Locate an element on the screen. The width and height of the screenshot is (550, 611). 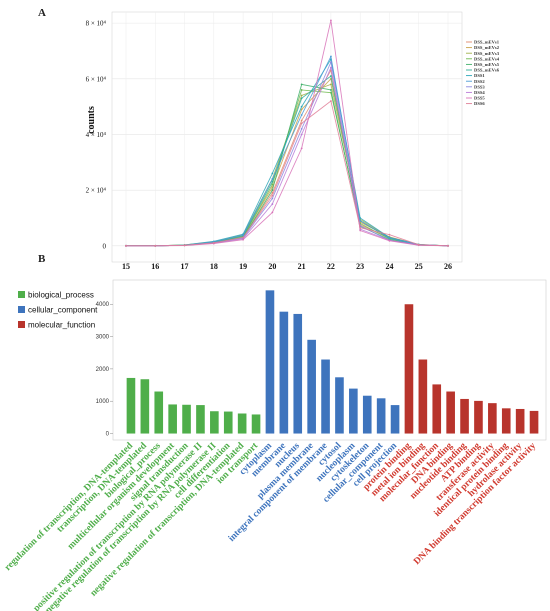
panel-a-legend-label: DSS4 is located at coordinates (479, 92).